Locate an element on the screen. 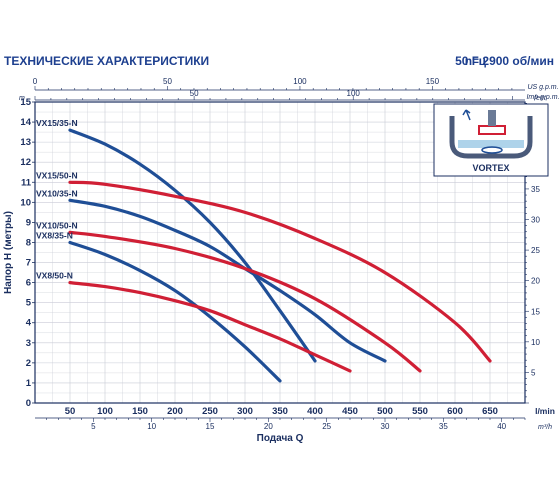 This screenshot has width=560, height=504. impgpm-tick-label: 50 is located at coordinates (194, 93).